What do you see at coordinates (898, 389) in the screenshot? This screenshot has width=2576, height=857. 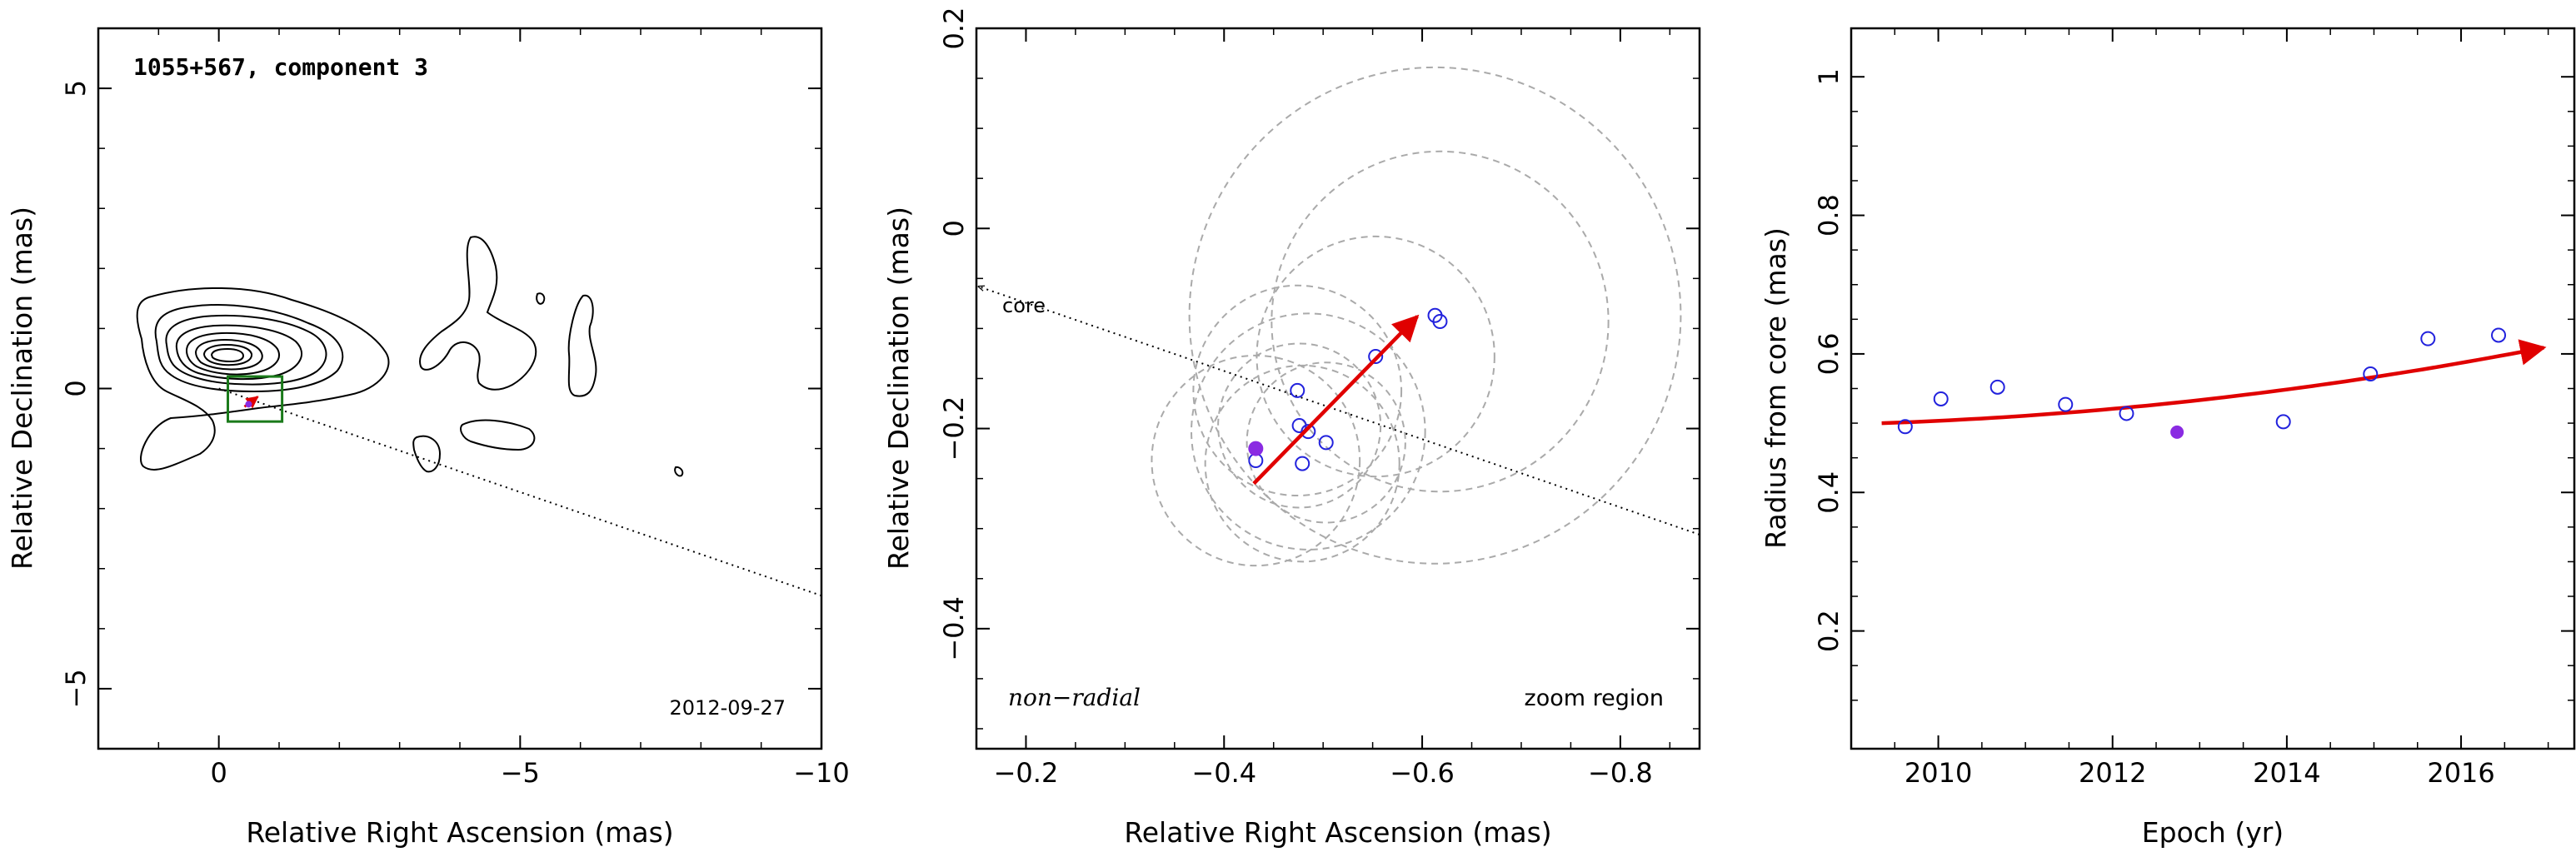 I see `panel2-ylabel: Relative Declination (mas)` at bounding box center [898, 389].